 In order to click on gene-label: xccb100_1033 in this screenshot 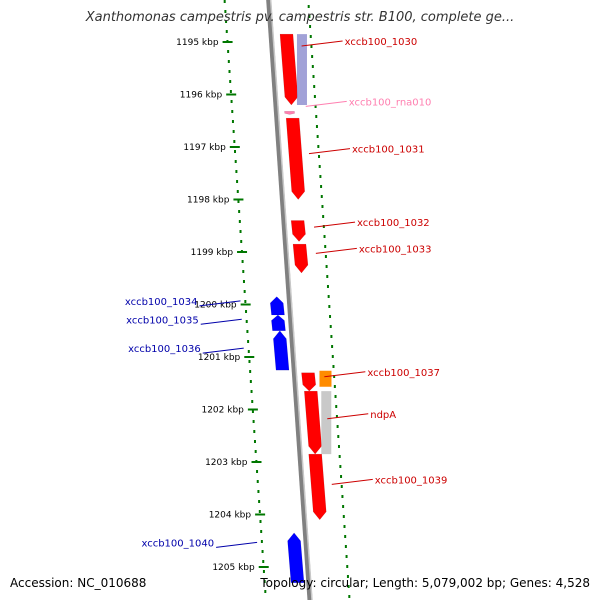, I will do `click(395, 249)`.